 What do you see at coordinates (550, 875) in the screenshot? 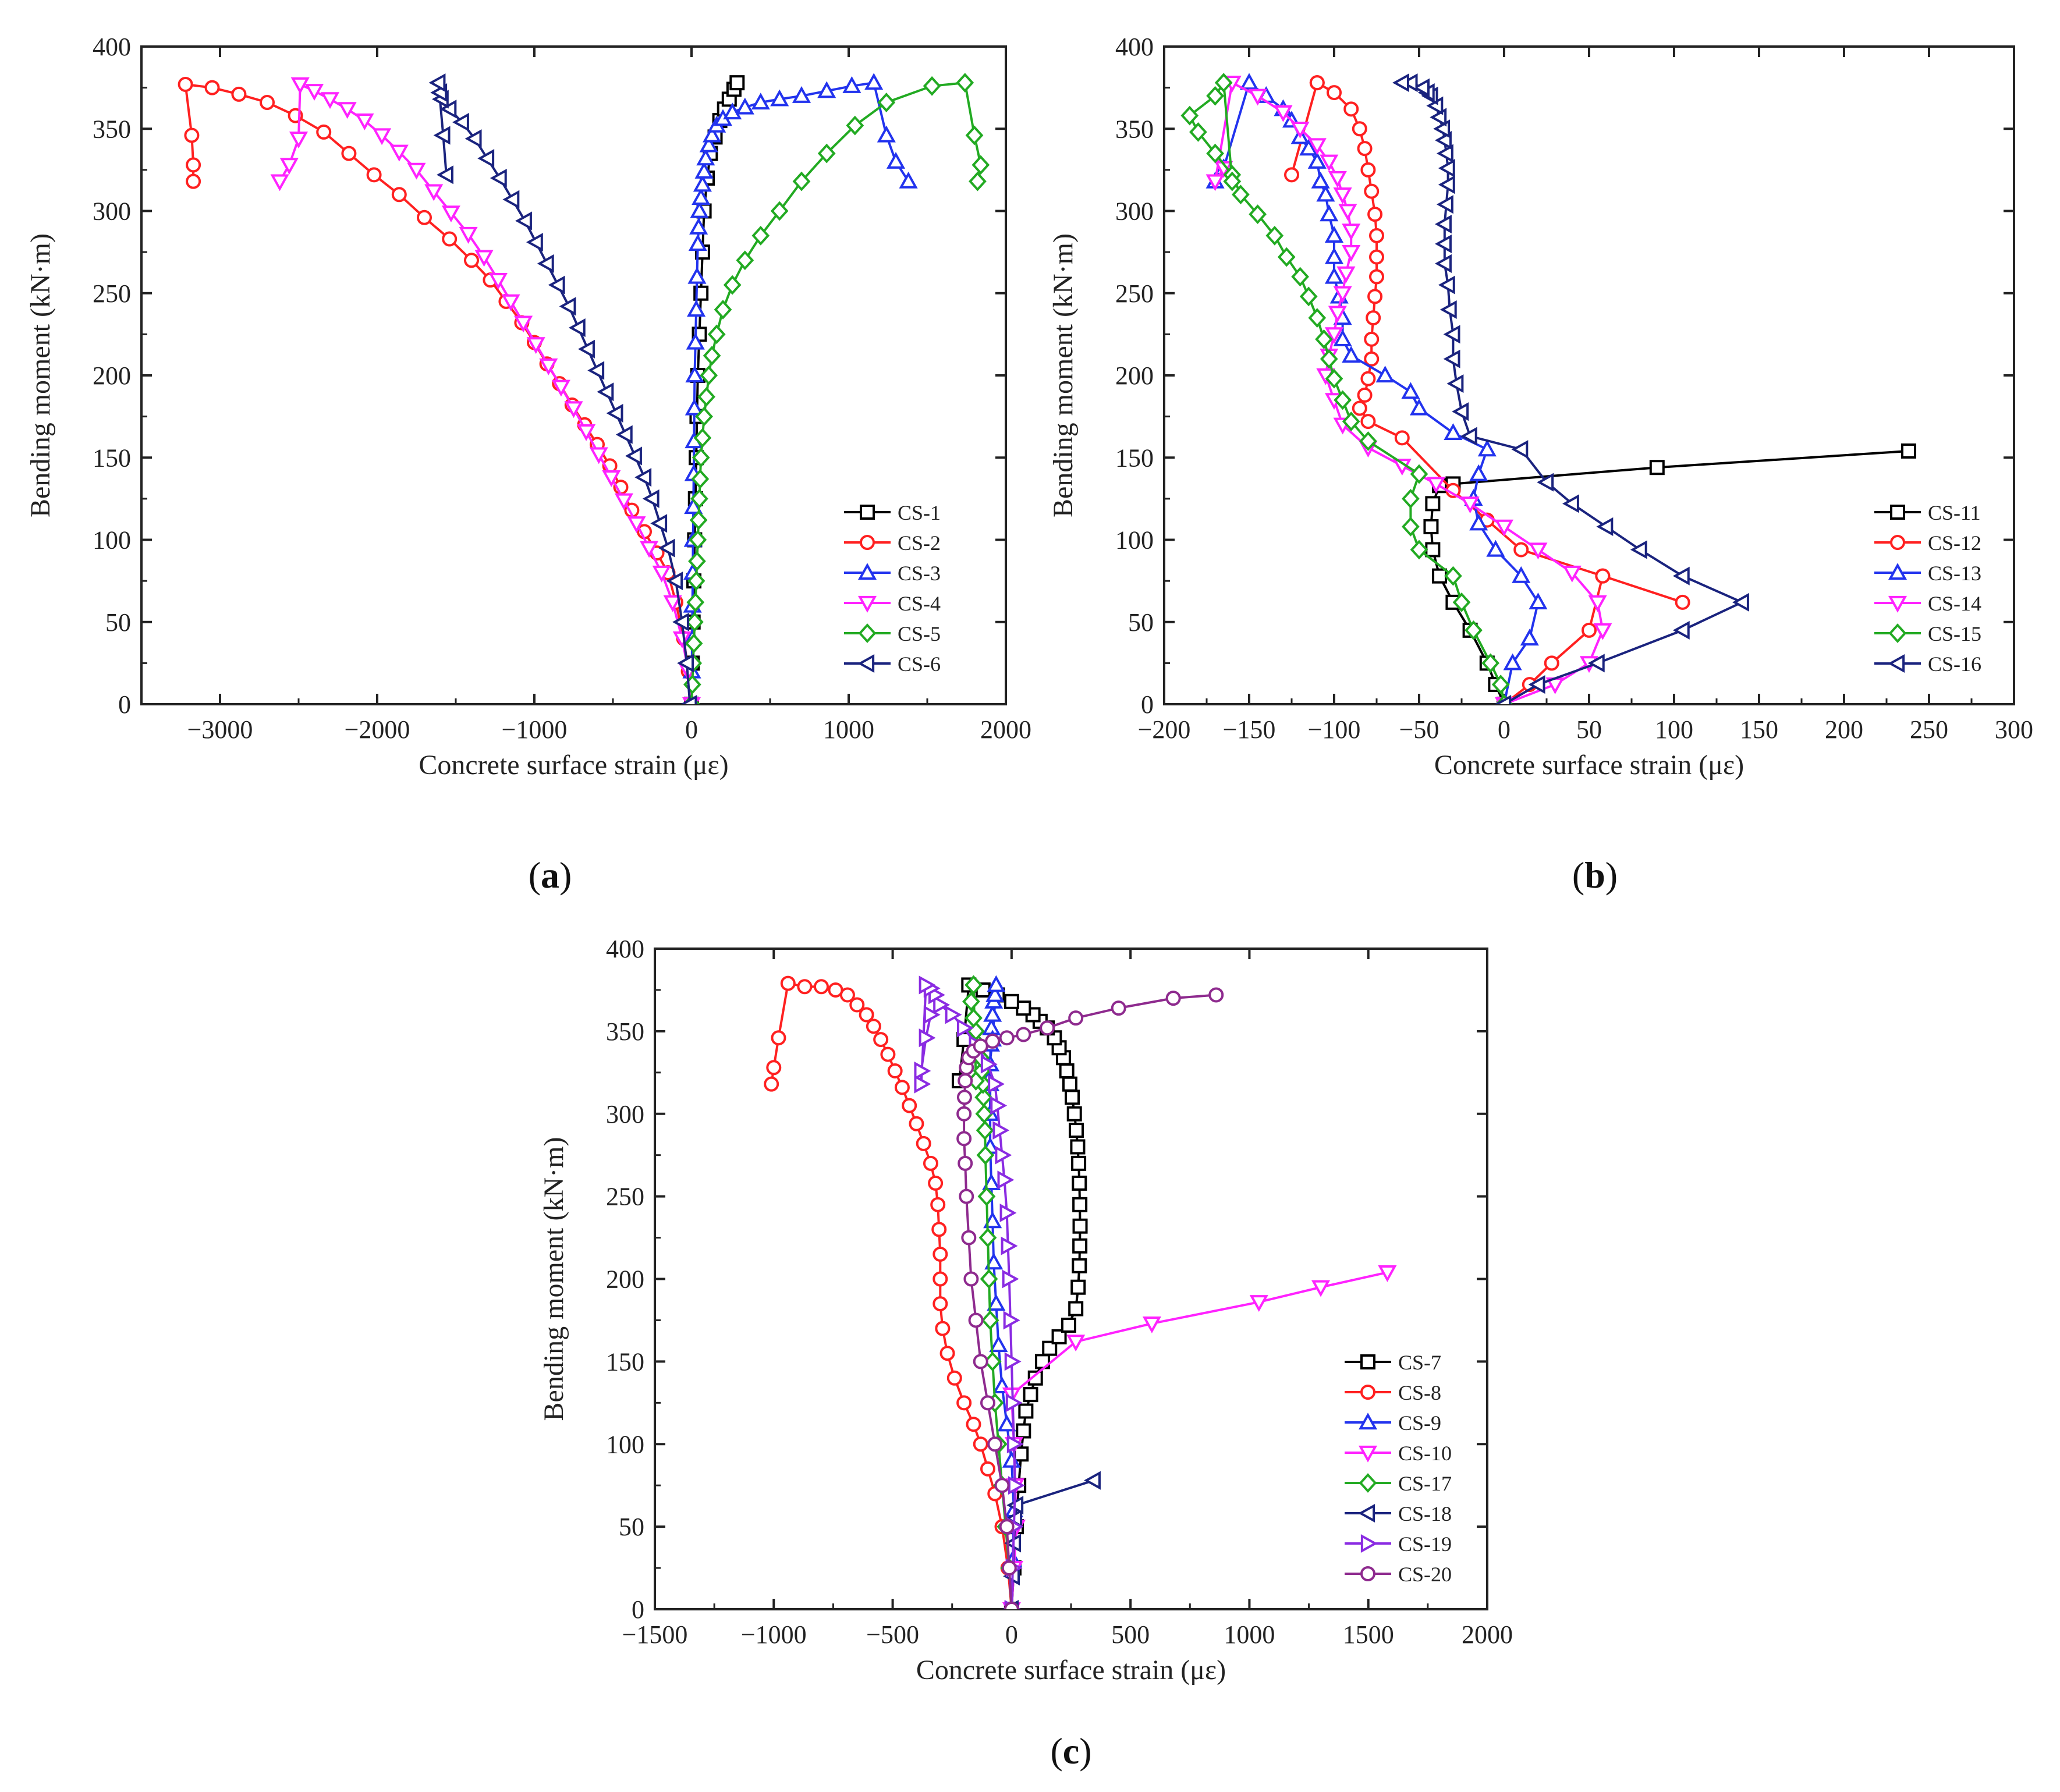
I see `caption-a-letter: a` at bounding box center [550, 875].